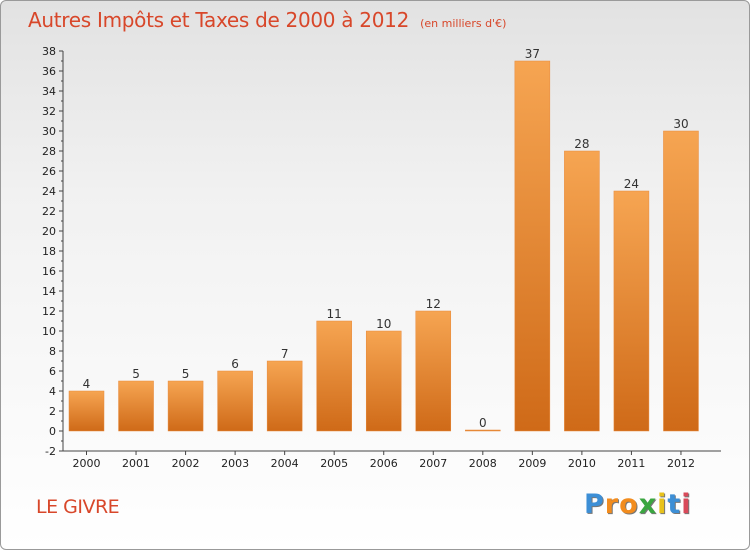 This screenshot has width=750, height=550. I want to click on data-label: 7, so click(285, 354).